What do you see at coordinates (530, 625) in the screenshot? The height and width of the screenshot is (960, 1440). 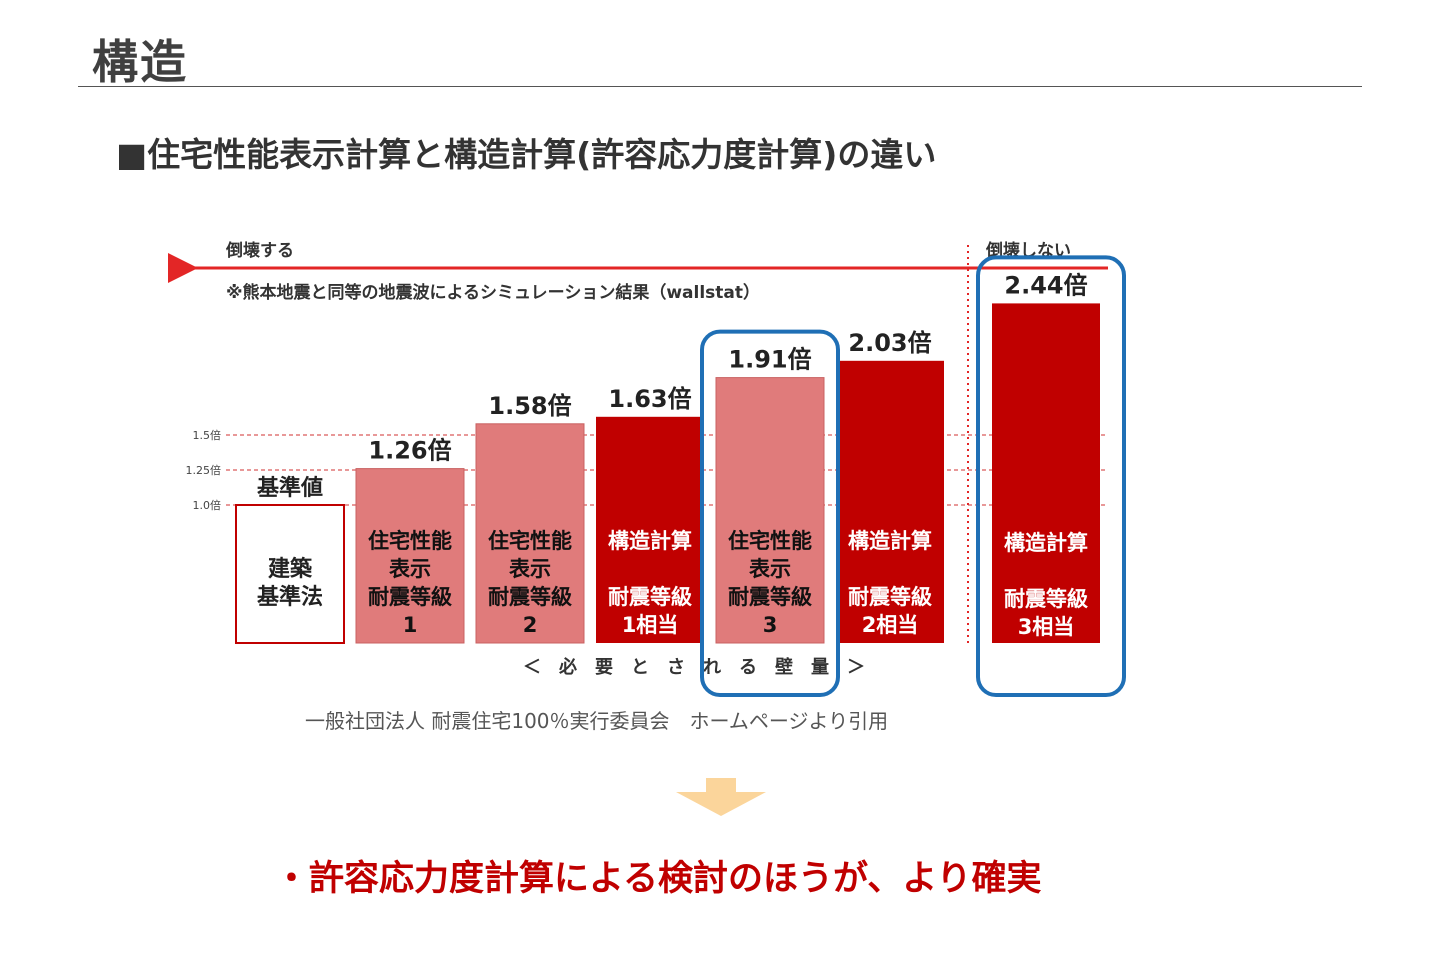 I see `bar-inner-label: 2` at bounding box center [530, 625].